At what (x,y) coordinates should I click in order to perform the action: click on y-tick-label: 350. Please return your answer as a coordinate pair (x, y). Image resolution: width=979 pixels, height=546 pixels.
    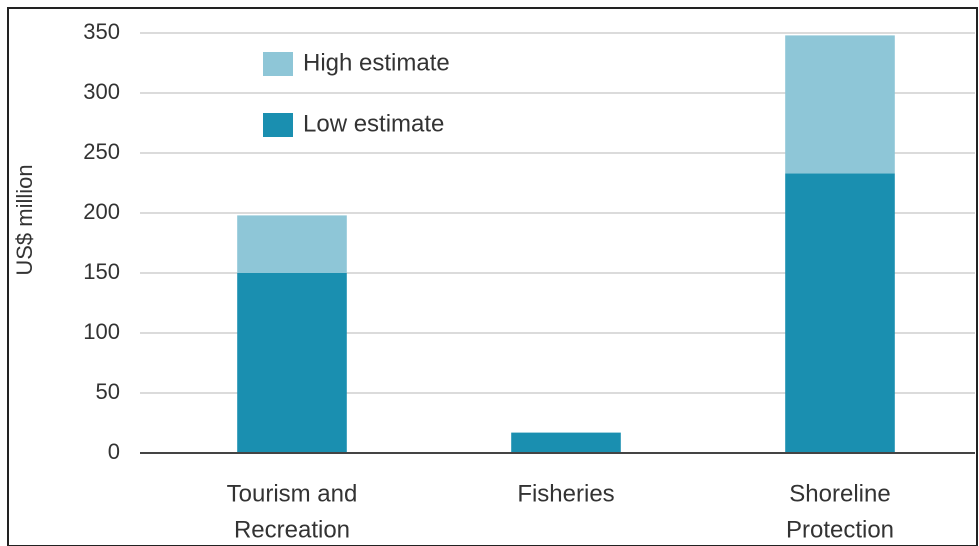
    Looking at the image, I should click on (101, 31).